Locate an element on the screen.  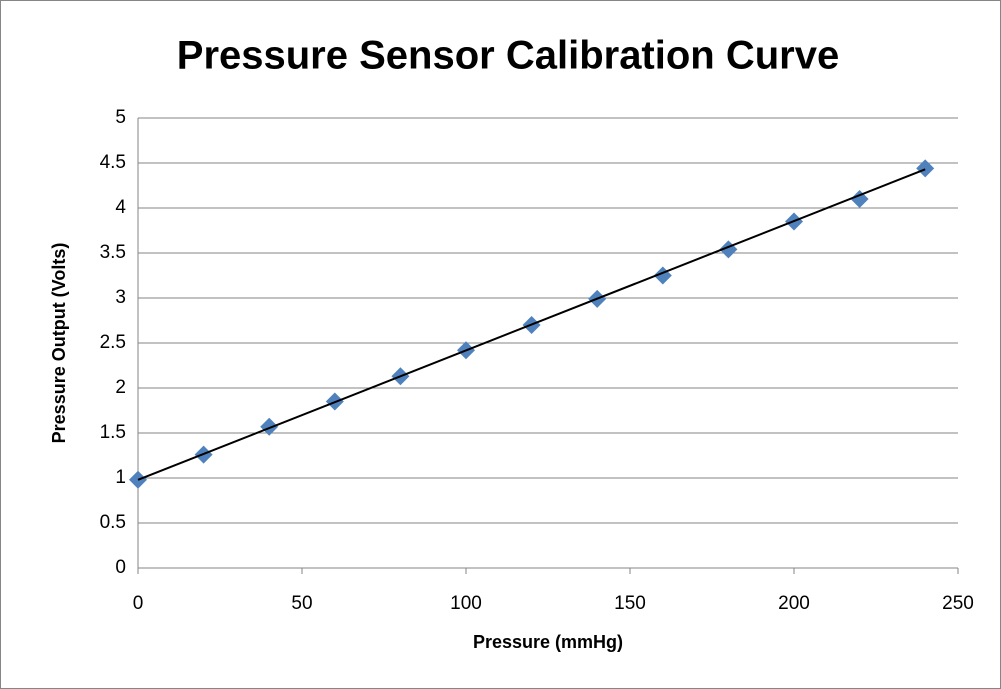
x-tick-label: 200 is located at coordinates (794, 603).